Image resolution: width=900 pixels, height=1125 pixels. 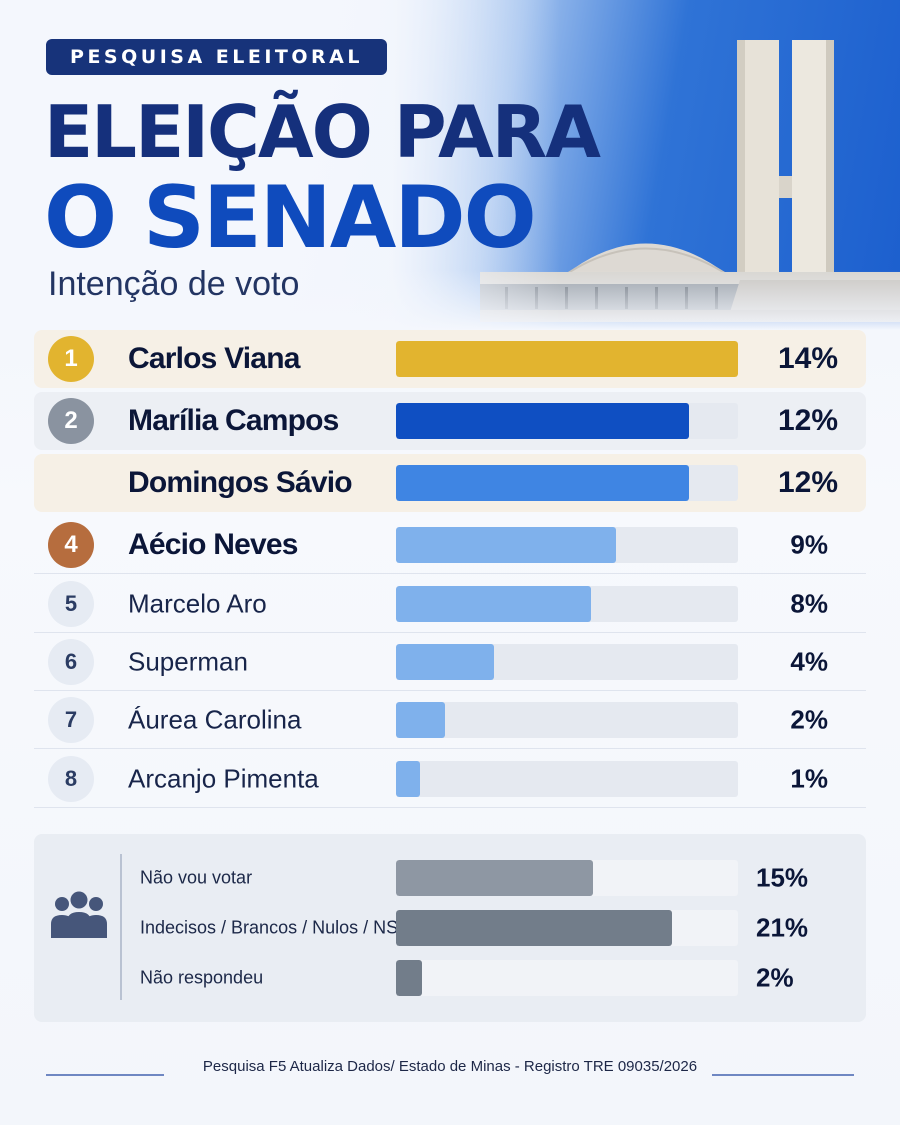 What do you see at coordinates (174, 284) in the screenshot?
I see `page-subtitle: Intenção de voto` at bounding box center [174, 284].